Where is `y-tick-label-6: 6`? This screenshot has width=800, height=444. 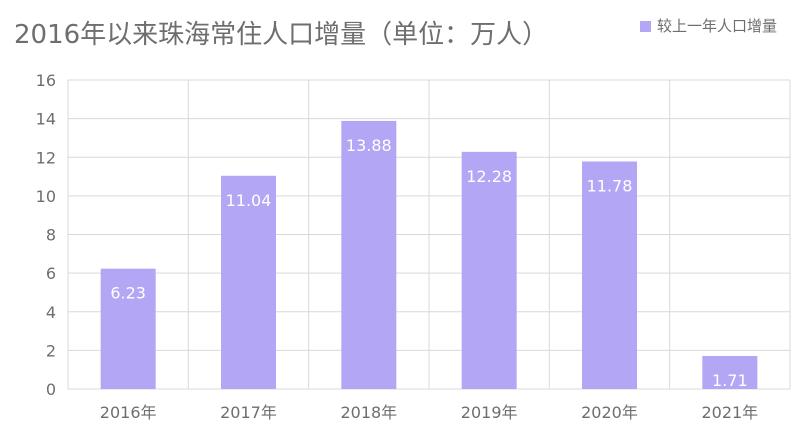
y-tick-label-6: 6 is located at coordinates (51, 273).